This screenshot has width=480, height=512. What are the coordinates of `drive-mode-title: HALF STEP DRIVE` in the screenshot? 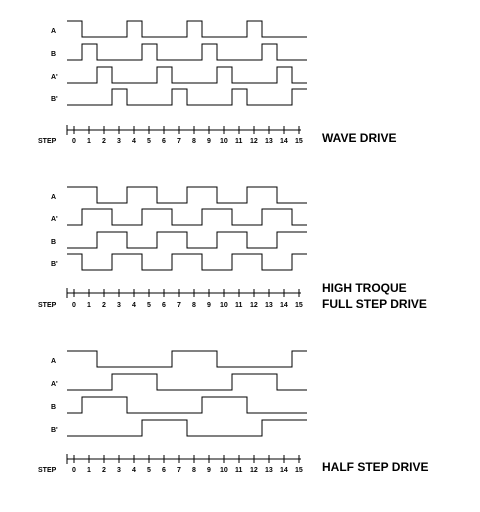 It's located at (375, 467).